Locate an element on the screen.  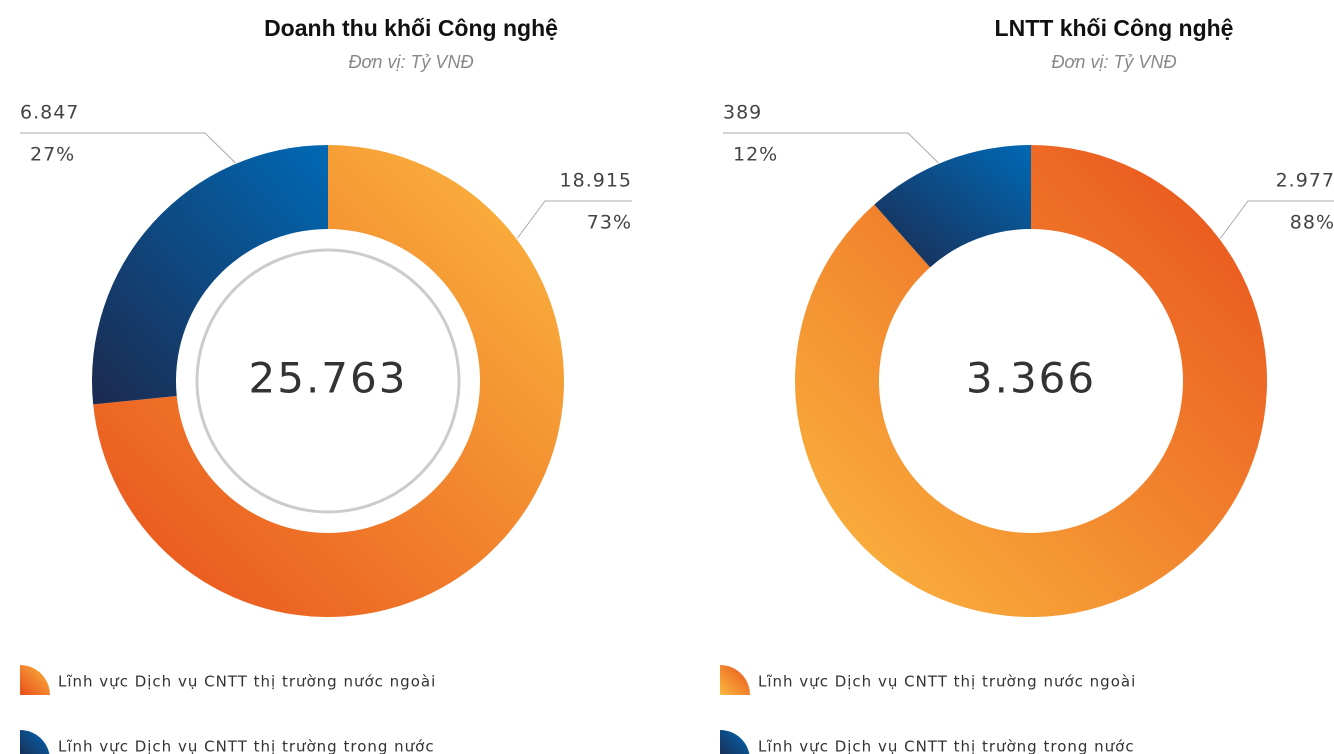
value-label: 2.977 is located at coordinates (1305, 181).